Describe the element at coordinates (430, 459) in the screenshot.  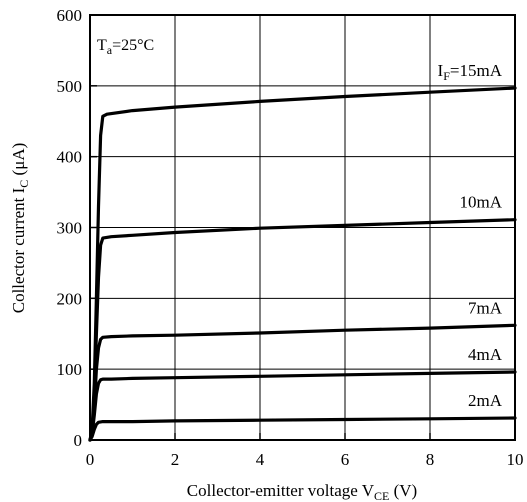
I see `x-tick-label: 8` at that location.